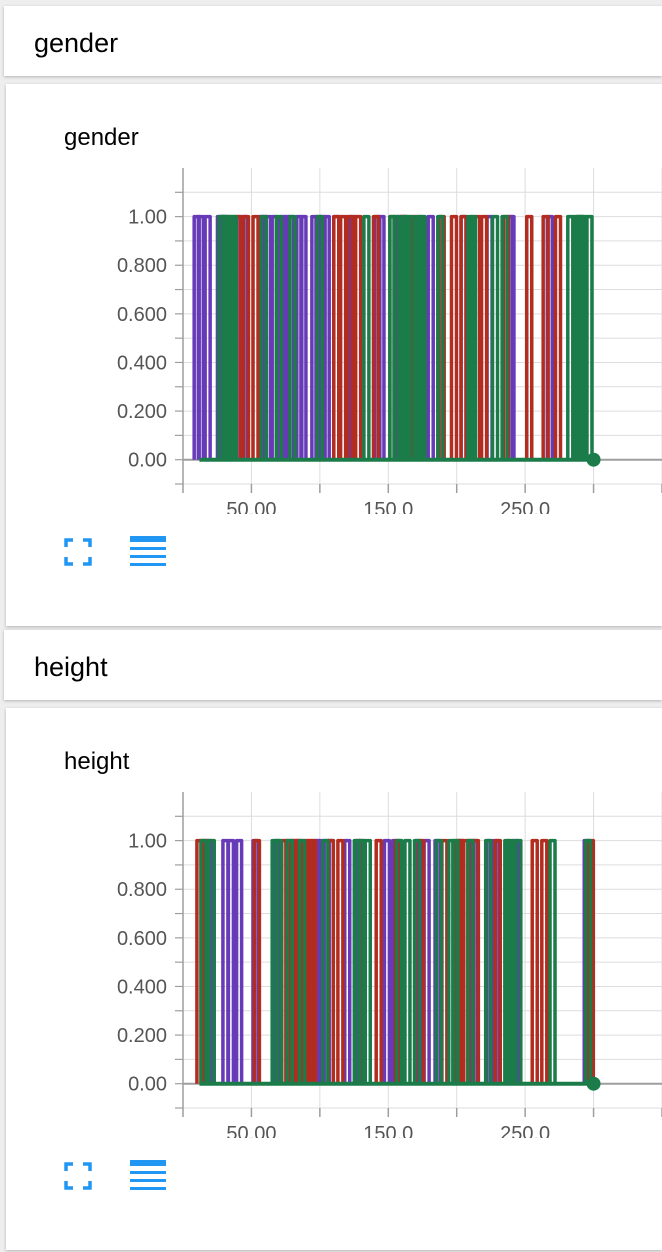 The width and height of the screenshot is (662, 1252). Describe the element at coordinates (333, 41) in the screenshot. I see `section-header-gender: gender` at that location.